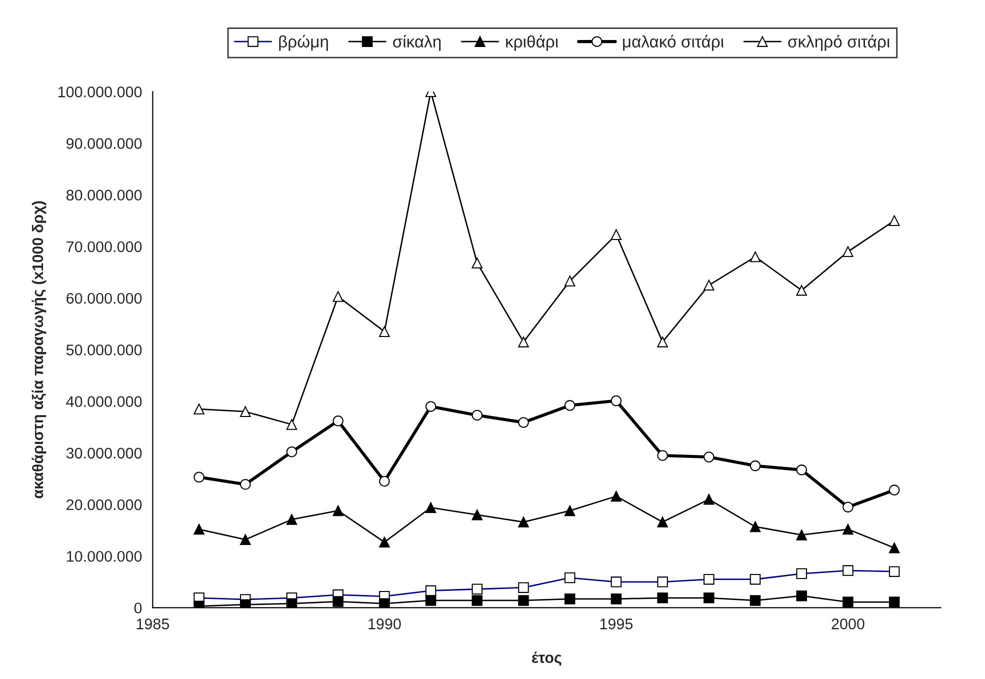 The image size is (985, 679). Describe the element at coordinates (673, 42) in the screenshot. I see `legend-label: μαλακό σιτάρι` at that location.